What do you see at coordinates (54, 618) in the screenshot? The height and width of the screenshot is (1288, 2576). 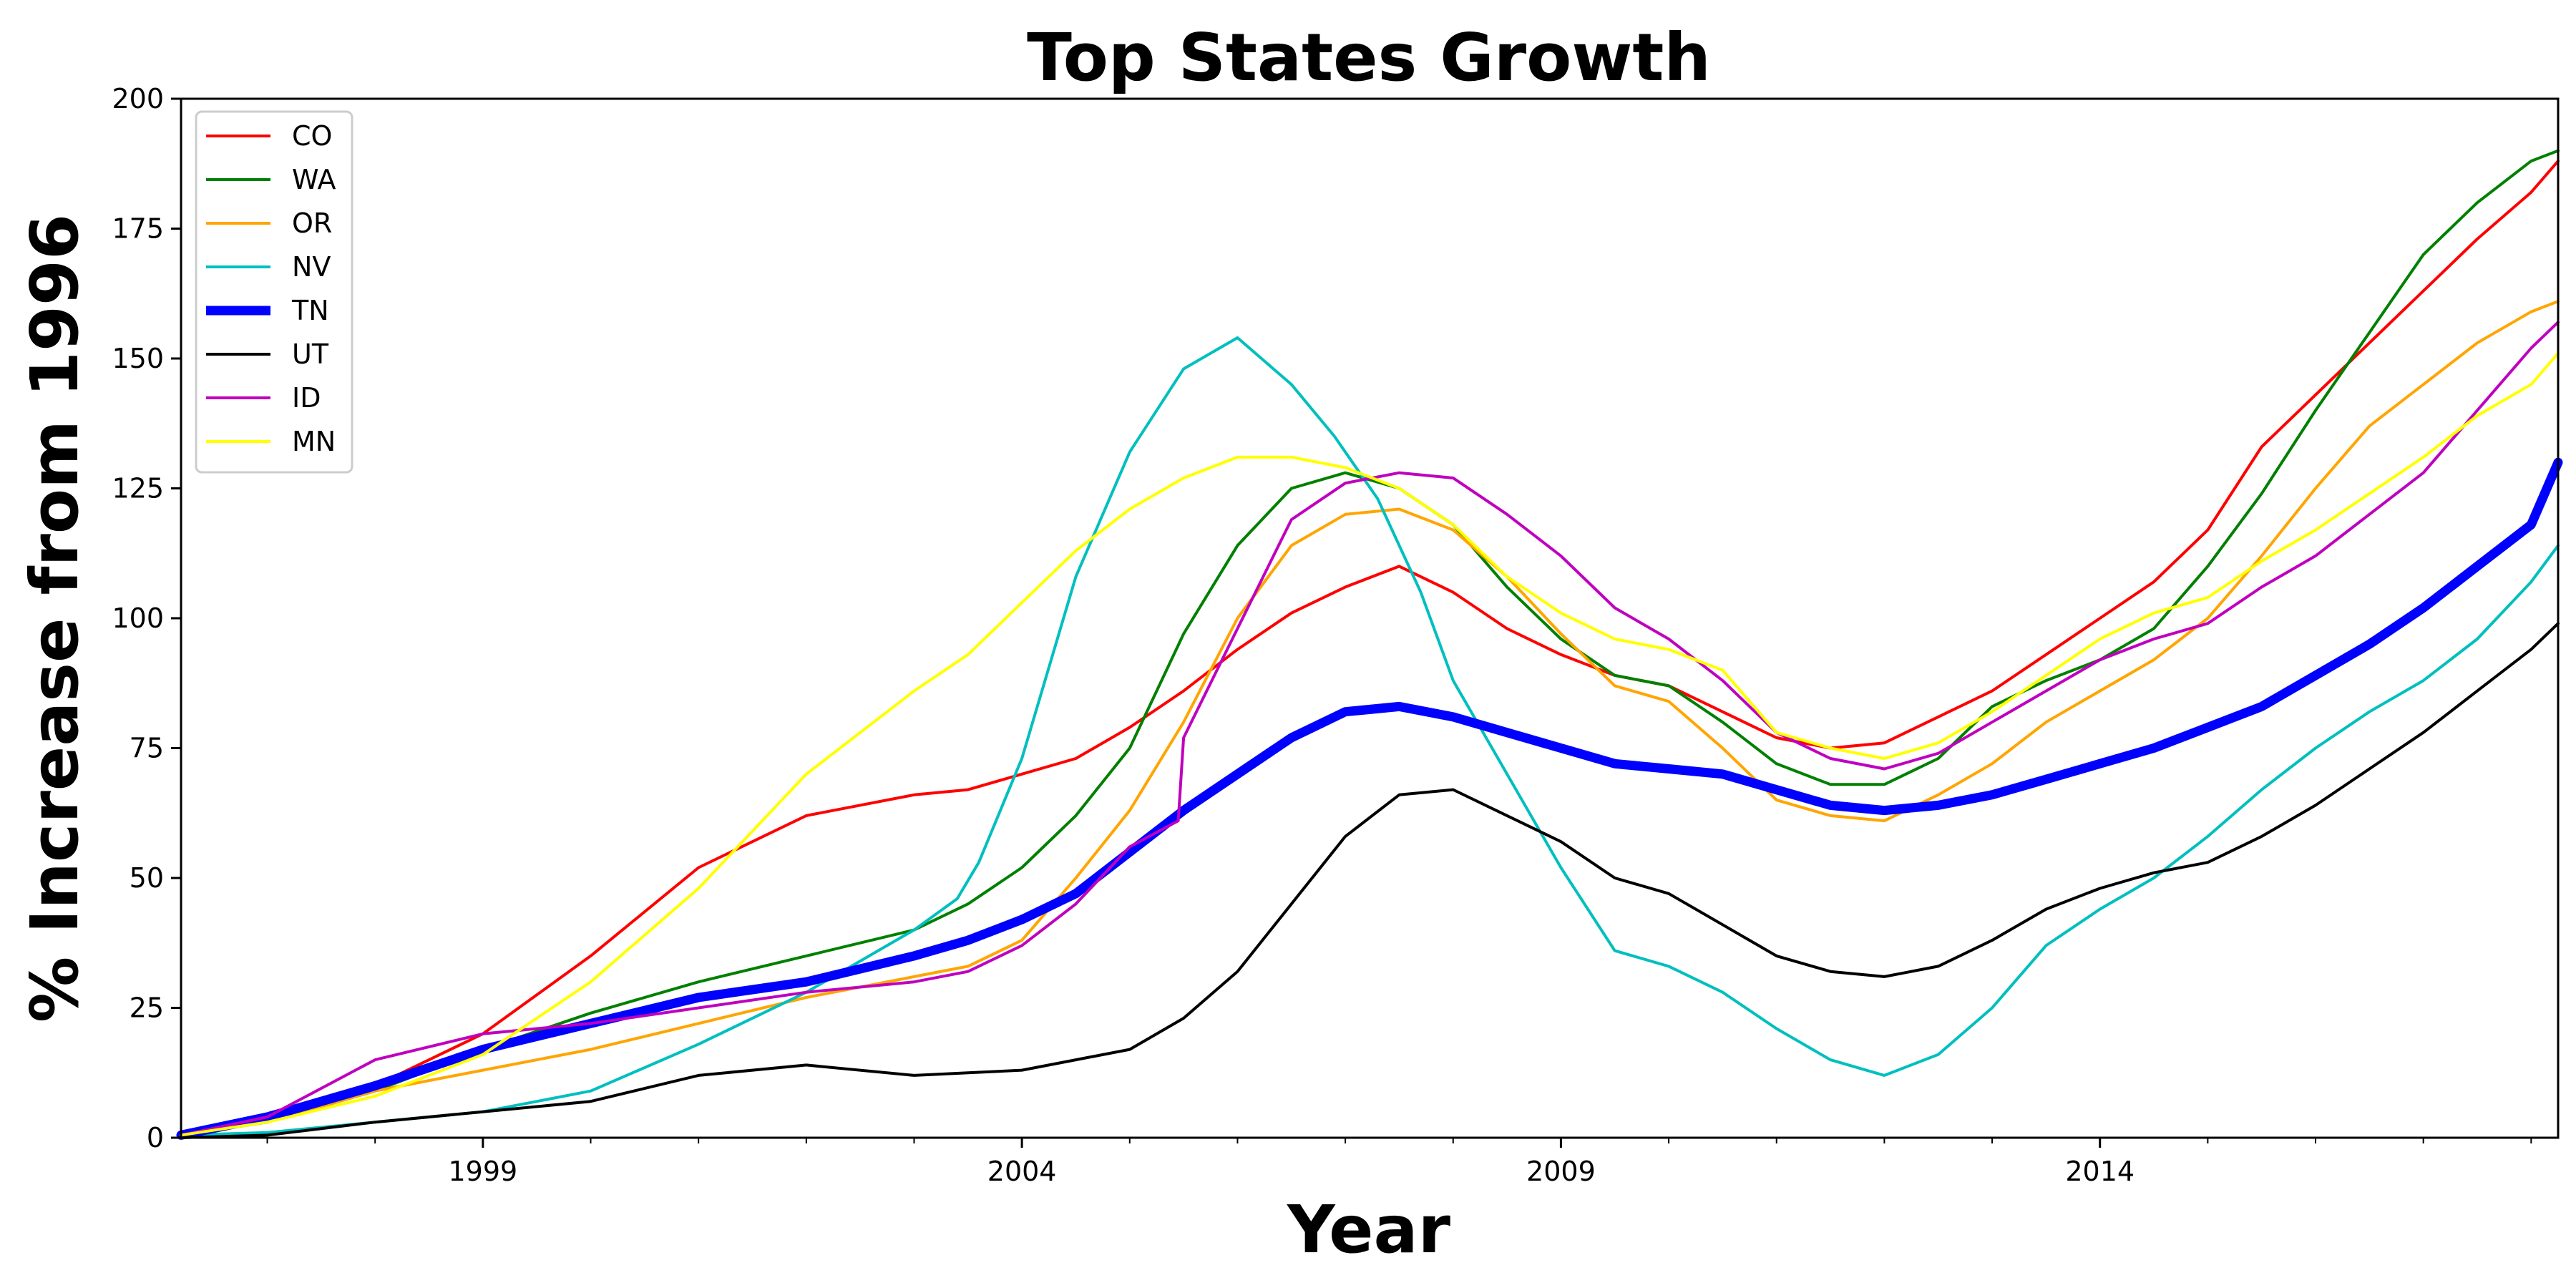 I see `y-axis-label: % Increase from 1996` at bounding box center [54, 618].